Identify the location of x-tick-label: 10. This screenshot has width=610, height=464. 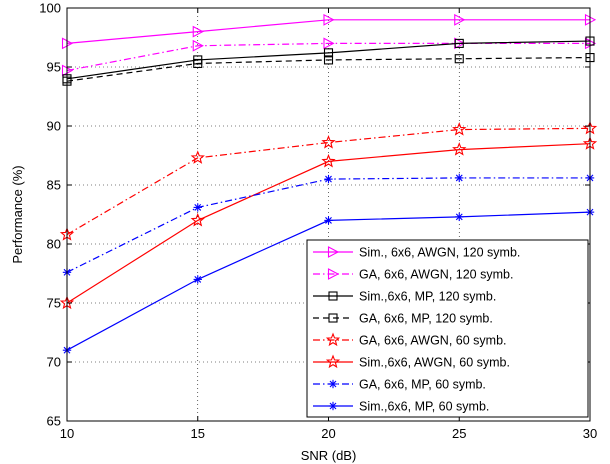
(67, 433).